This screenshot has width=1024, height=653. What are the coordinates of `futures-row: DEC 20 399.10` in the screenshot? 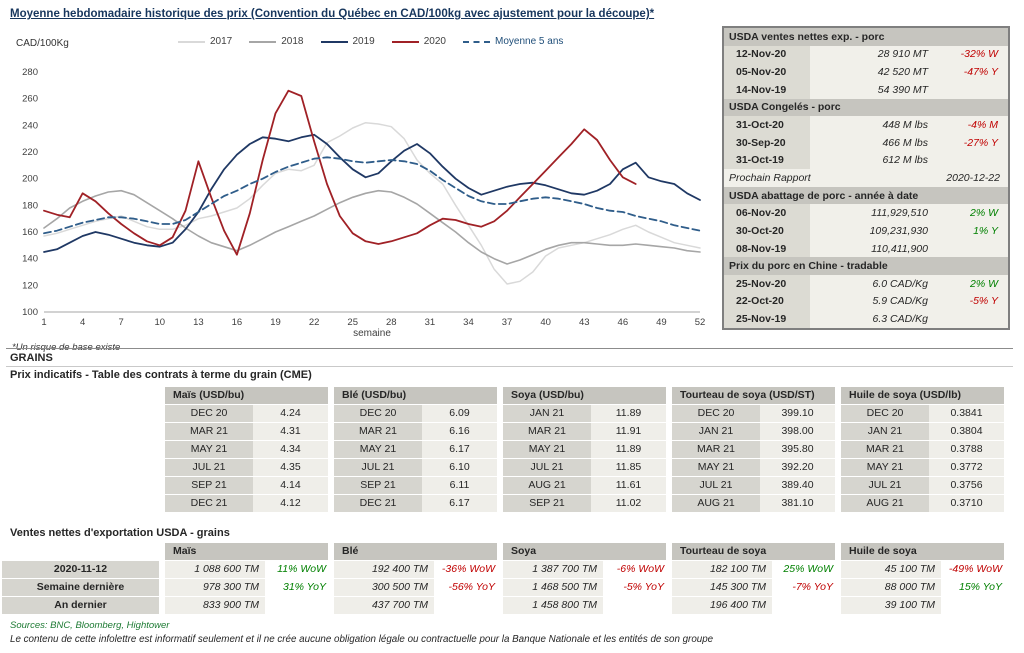 It's located at (753, 413).